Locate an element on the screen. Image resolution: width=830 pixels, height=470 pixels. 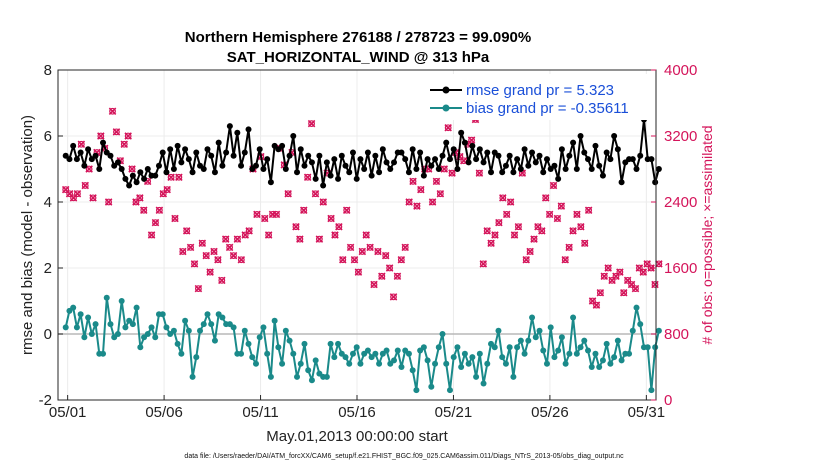
right-tick-label: 3200 is located at coordinates (680, 136).